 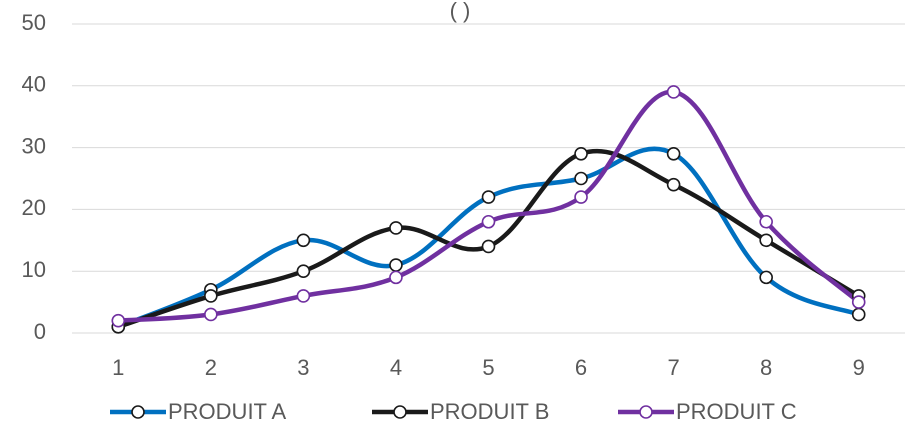 I want to click on y-tick-label: 30, so click(x=34, y=145).